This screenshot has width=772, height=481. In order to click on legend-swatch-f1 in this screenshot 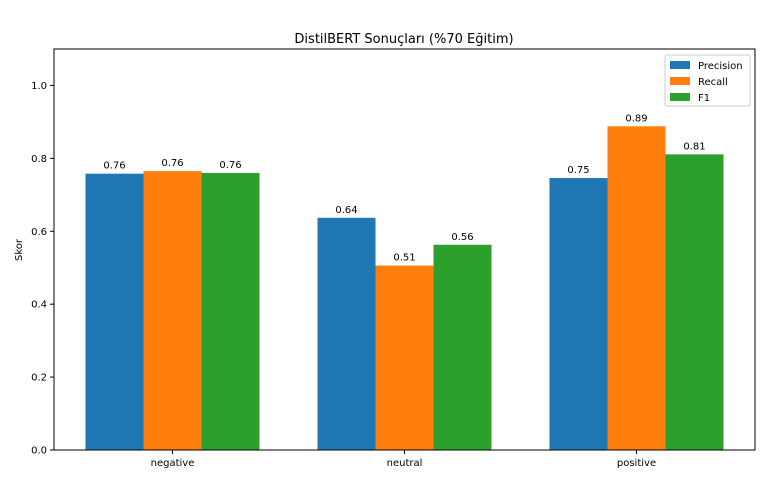, I will do `click(680, 97)`.